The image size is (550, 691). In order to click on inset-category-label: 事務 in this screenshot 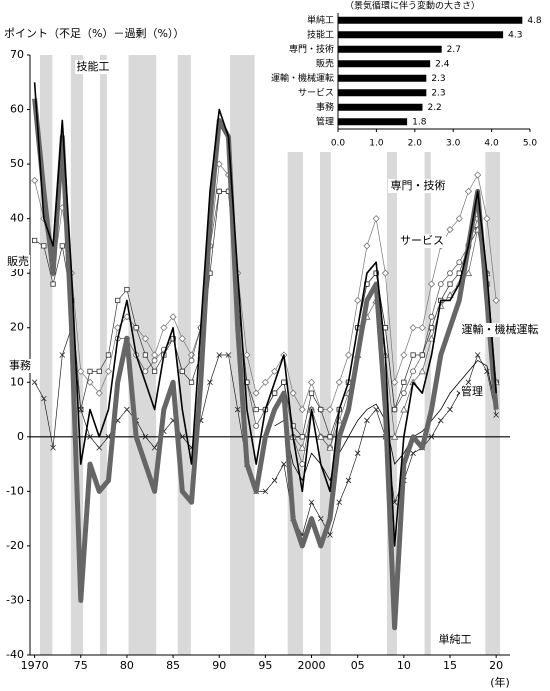, I will do `click(325, 107)`.